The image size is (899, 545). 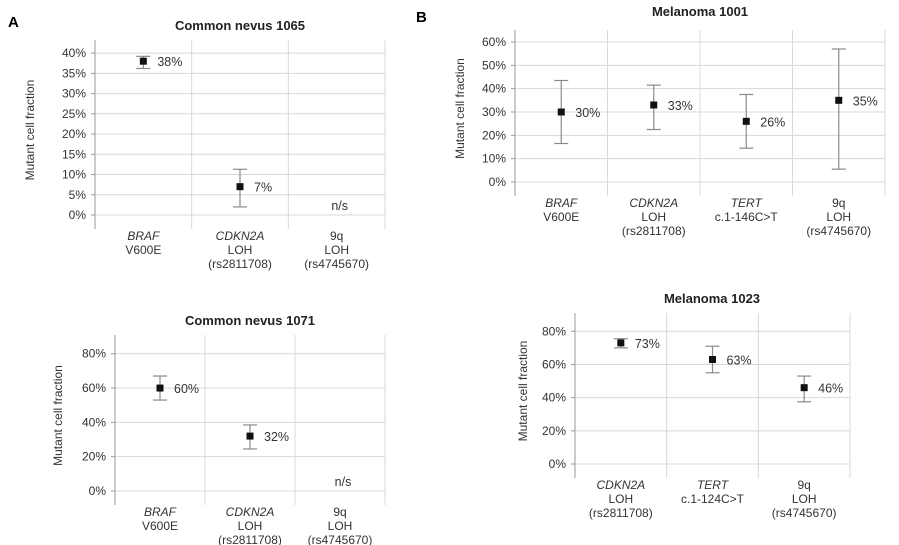 I want to click on data-label: 60%, so click(x=186, y=389).